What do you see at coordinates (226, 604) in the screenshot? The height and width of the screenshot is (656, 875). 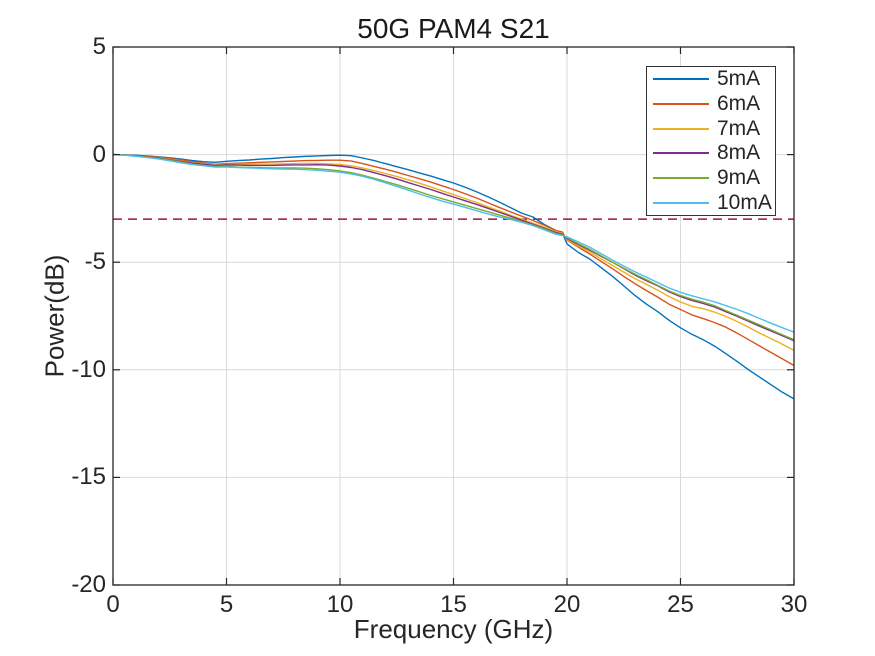 I see `x-tick-label: 5` at bounding box center [226, 604].